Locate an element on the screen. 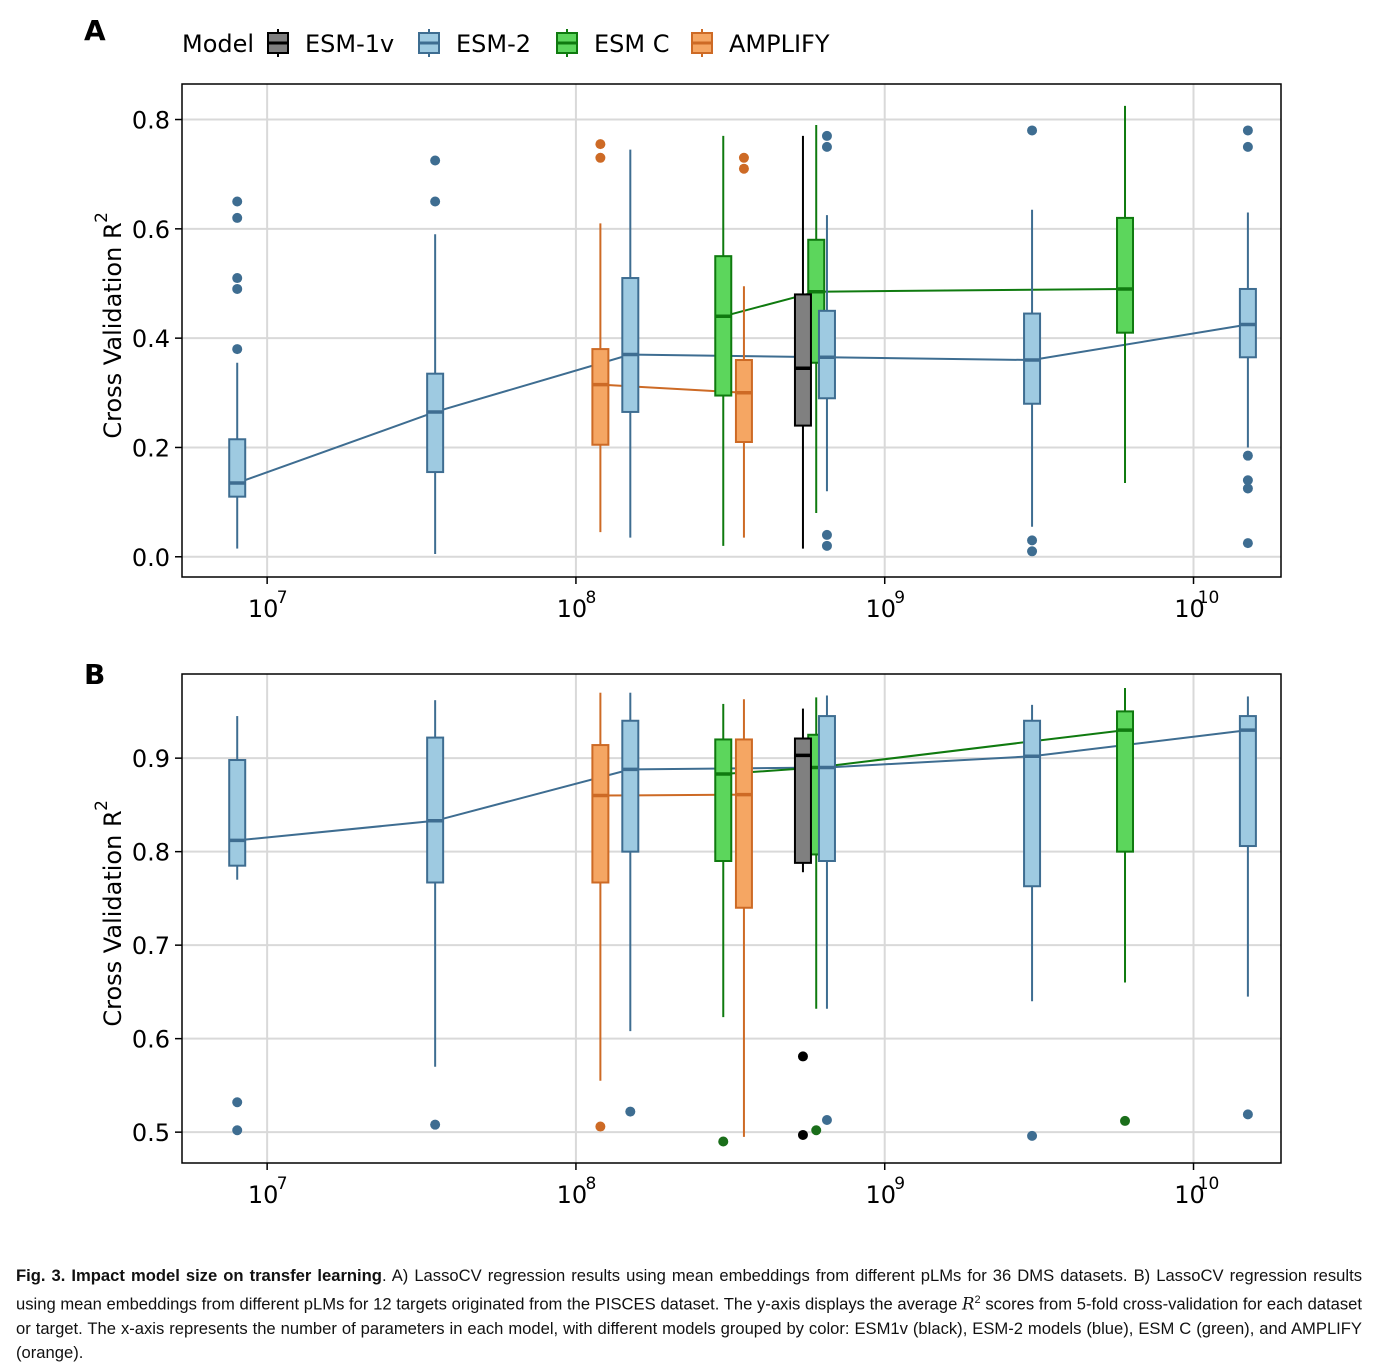  panel-b-y-tick-label: 0.6 is located at coordinates (151, 1040).